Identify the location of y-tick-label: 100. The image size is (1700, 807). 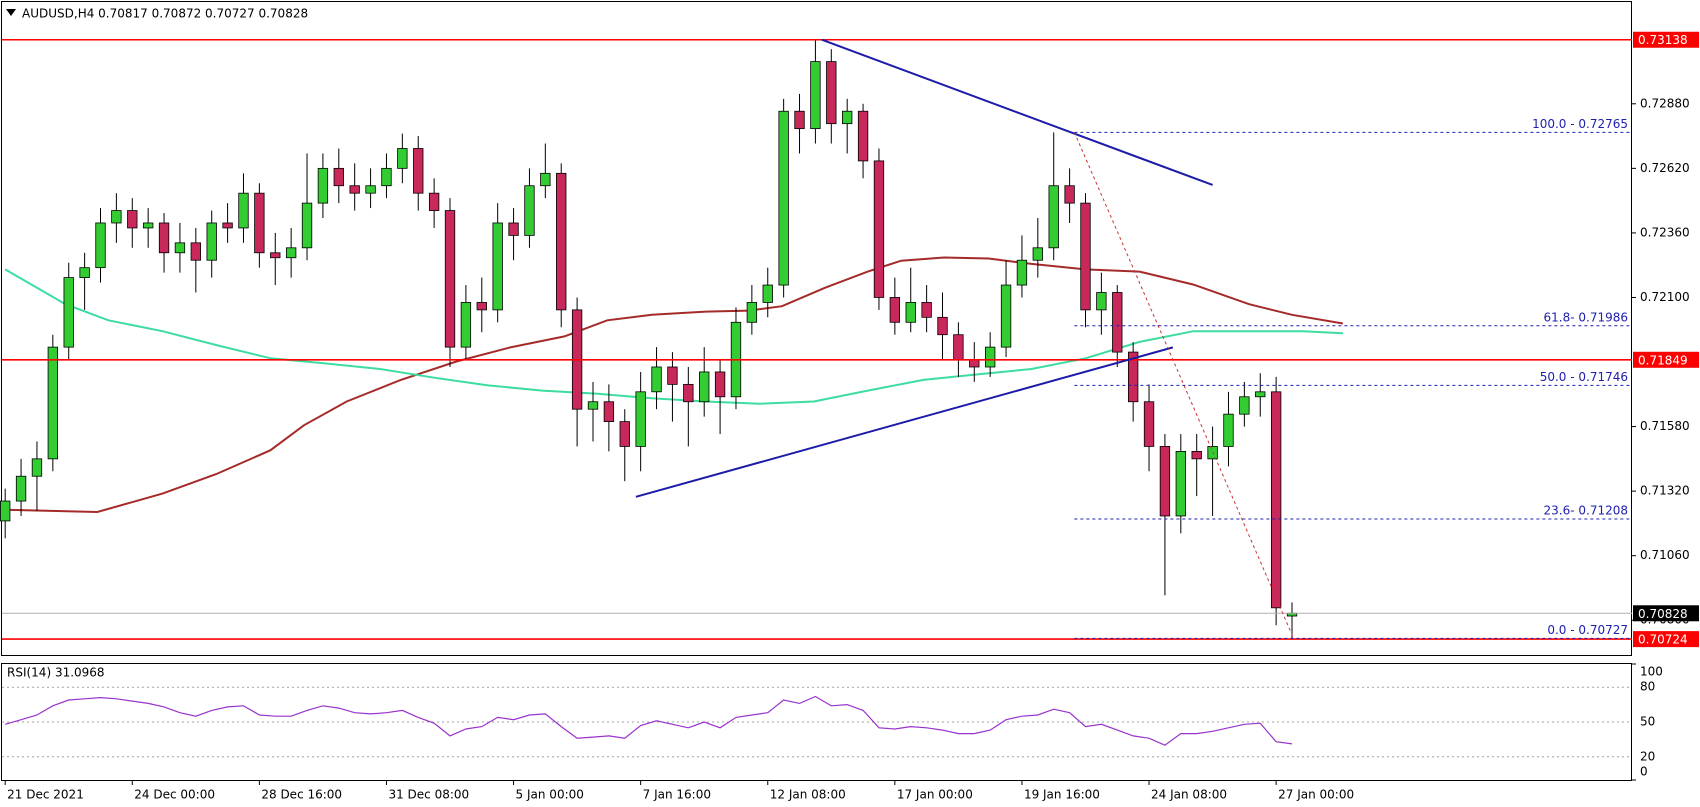
(1651, 672).